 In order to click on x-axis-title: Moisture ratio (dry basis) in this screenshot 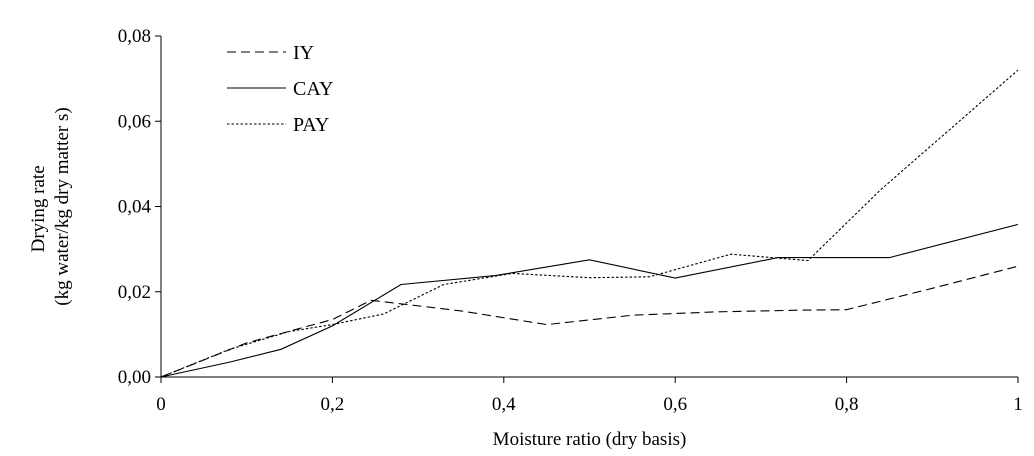, I will do `click(590, 439)`.